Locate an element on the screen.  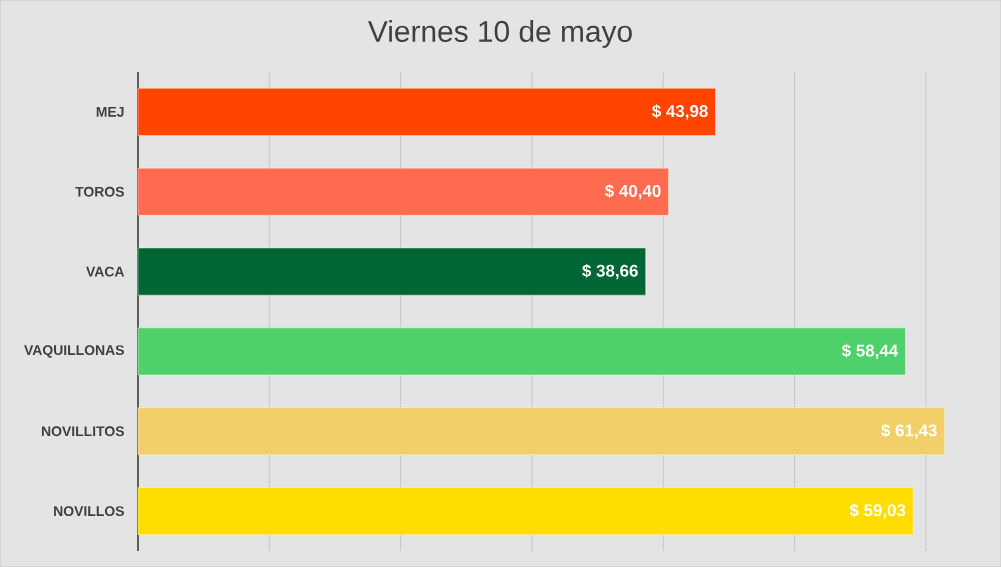
data-label: $ 61,43 is located at coordinates (909, 431).